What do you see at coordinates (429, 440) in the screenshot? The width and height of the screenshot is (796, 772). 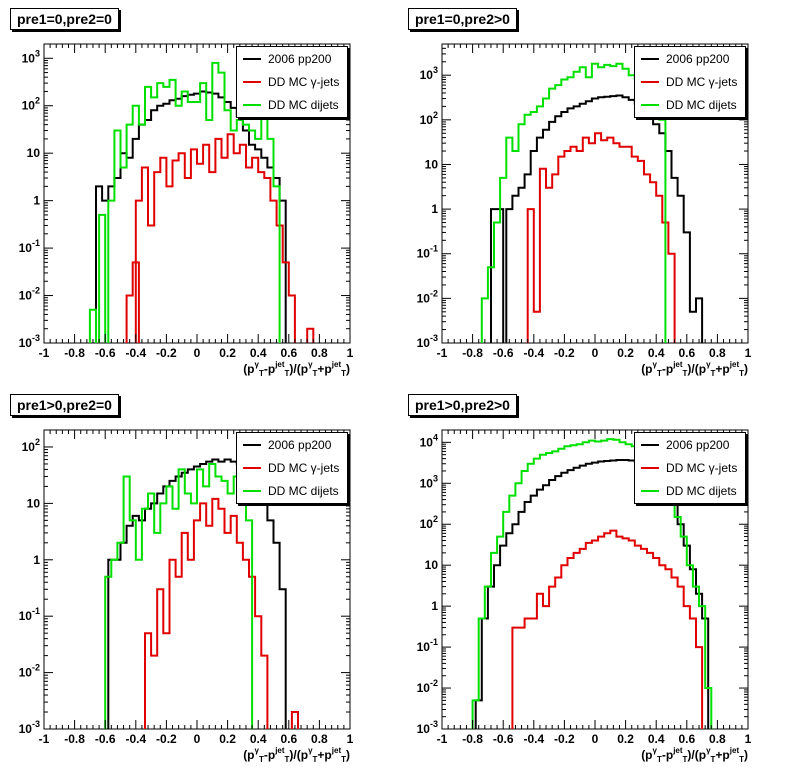 I see `y-tick-label: 10⁴` at bounding box center [429, 440].